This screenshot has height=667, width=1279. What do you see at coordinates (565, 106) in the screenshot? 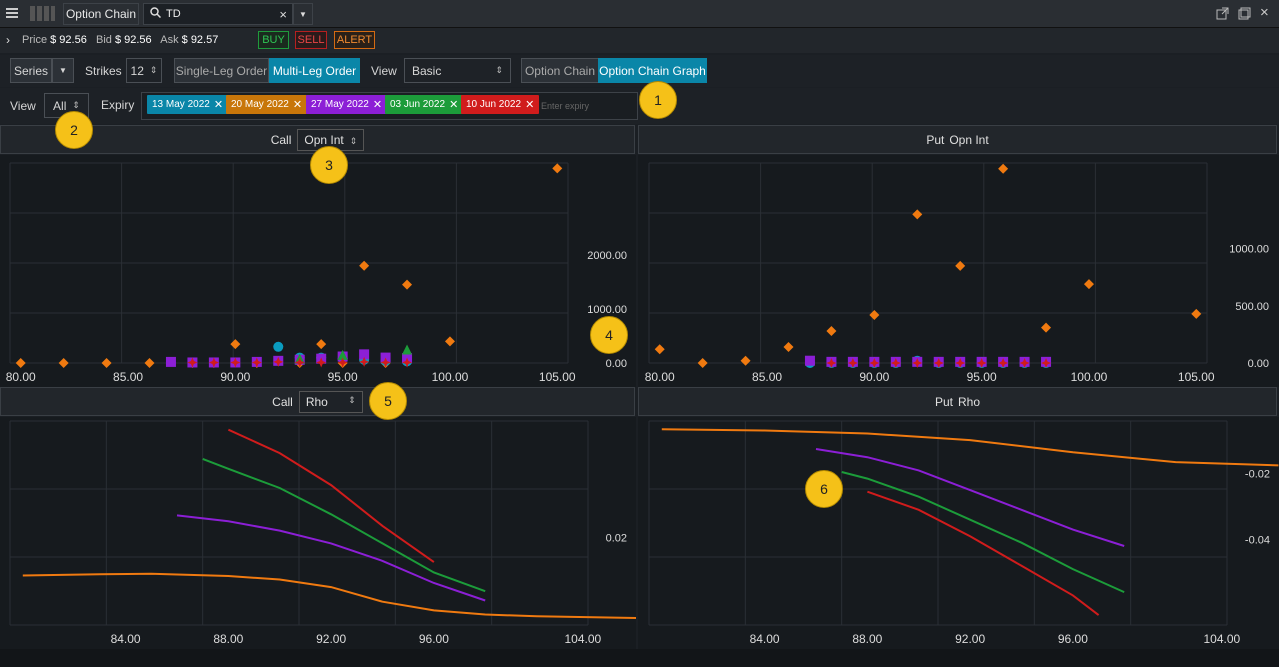
I see `expiry-input: Enter expiry` at bounding box center [565, 106].